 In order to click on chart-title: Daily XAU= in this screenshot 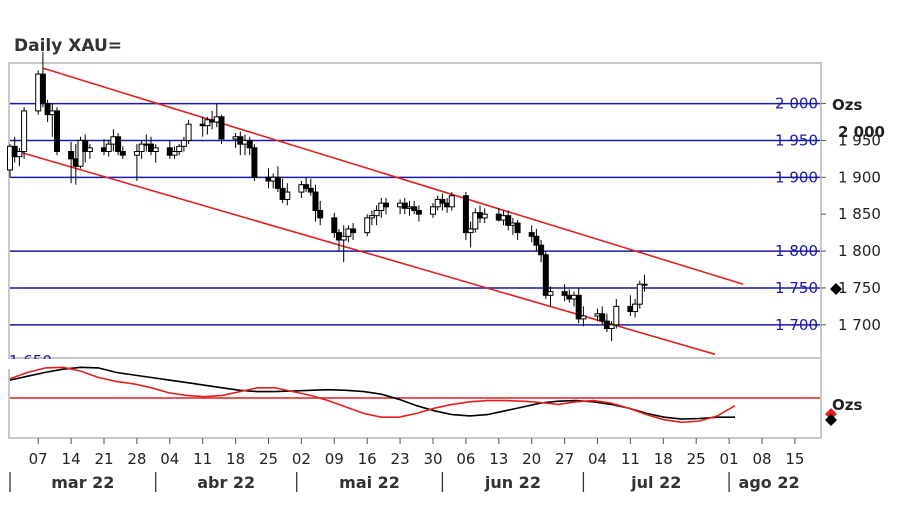, I will do `click(68, 46)`.